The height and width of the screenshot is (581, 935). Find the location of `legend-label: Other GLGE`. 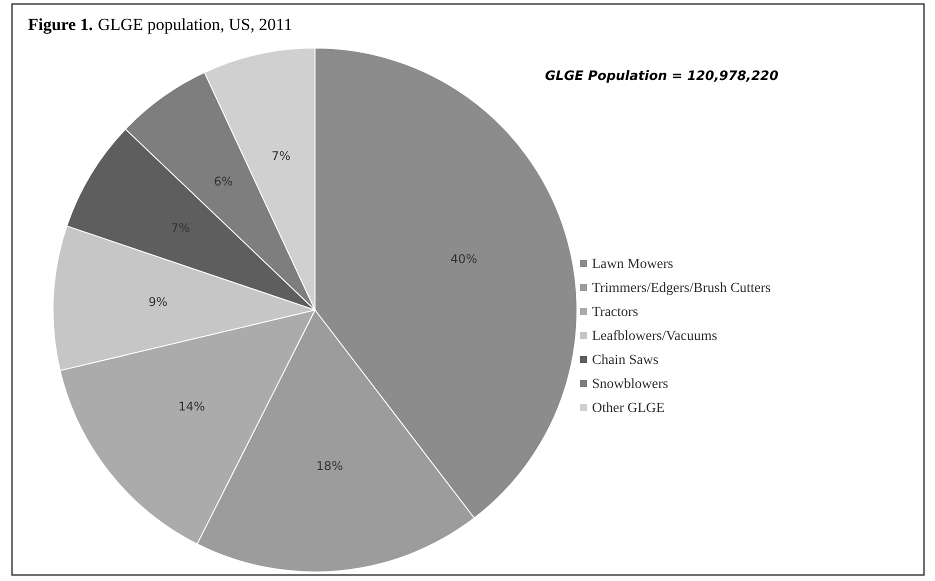

legend-label: Other GLGE is located at coordinates (628, 408).